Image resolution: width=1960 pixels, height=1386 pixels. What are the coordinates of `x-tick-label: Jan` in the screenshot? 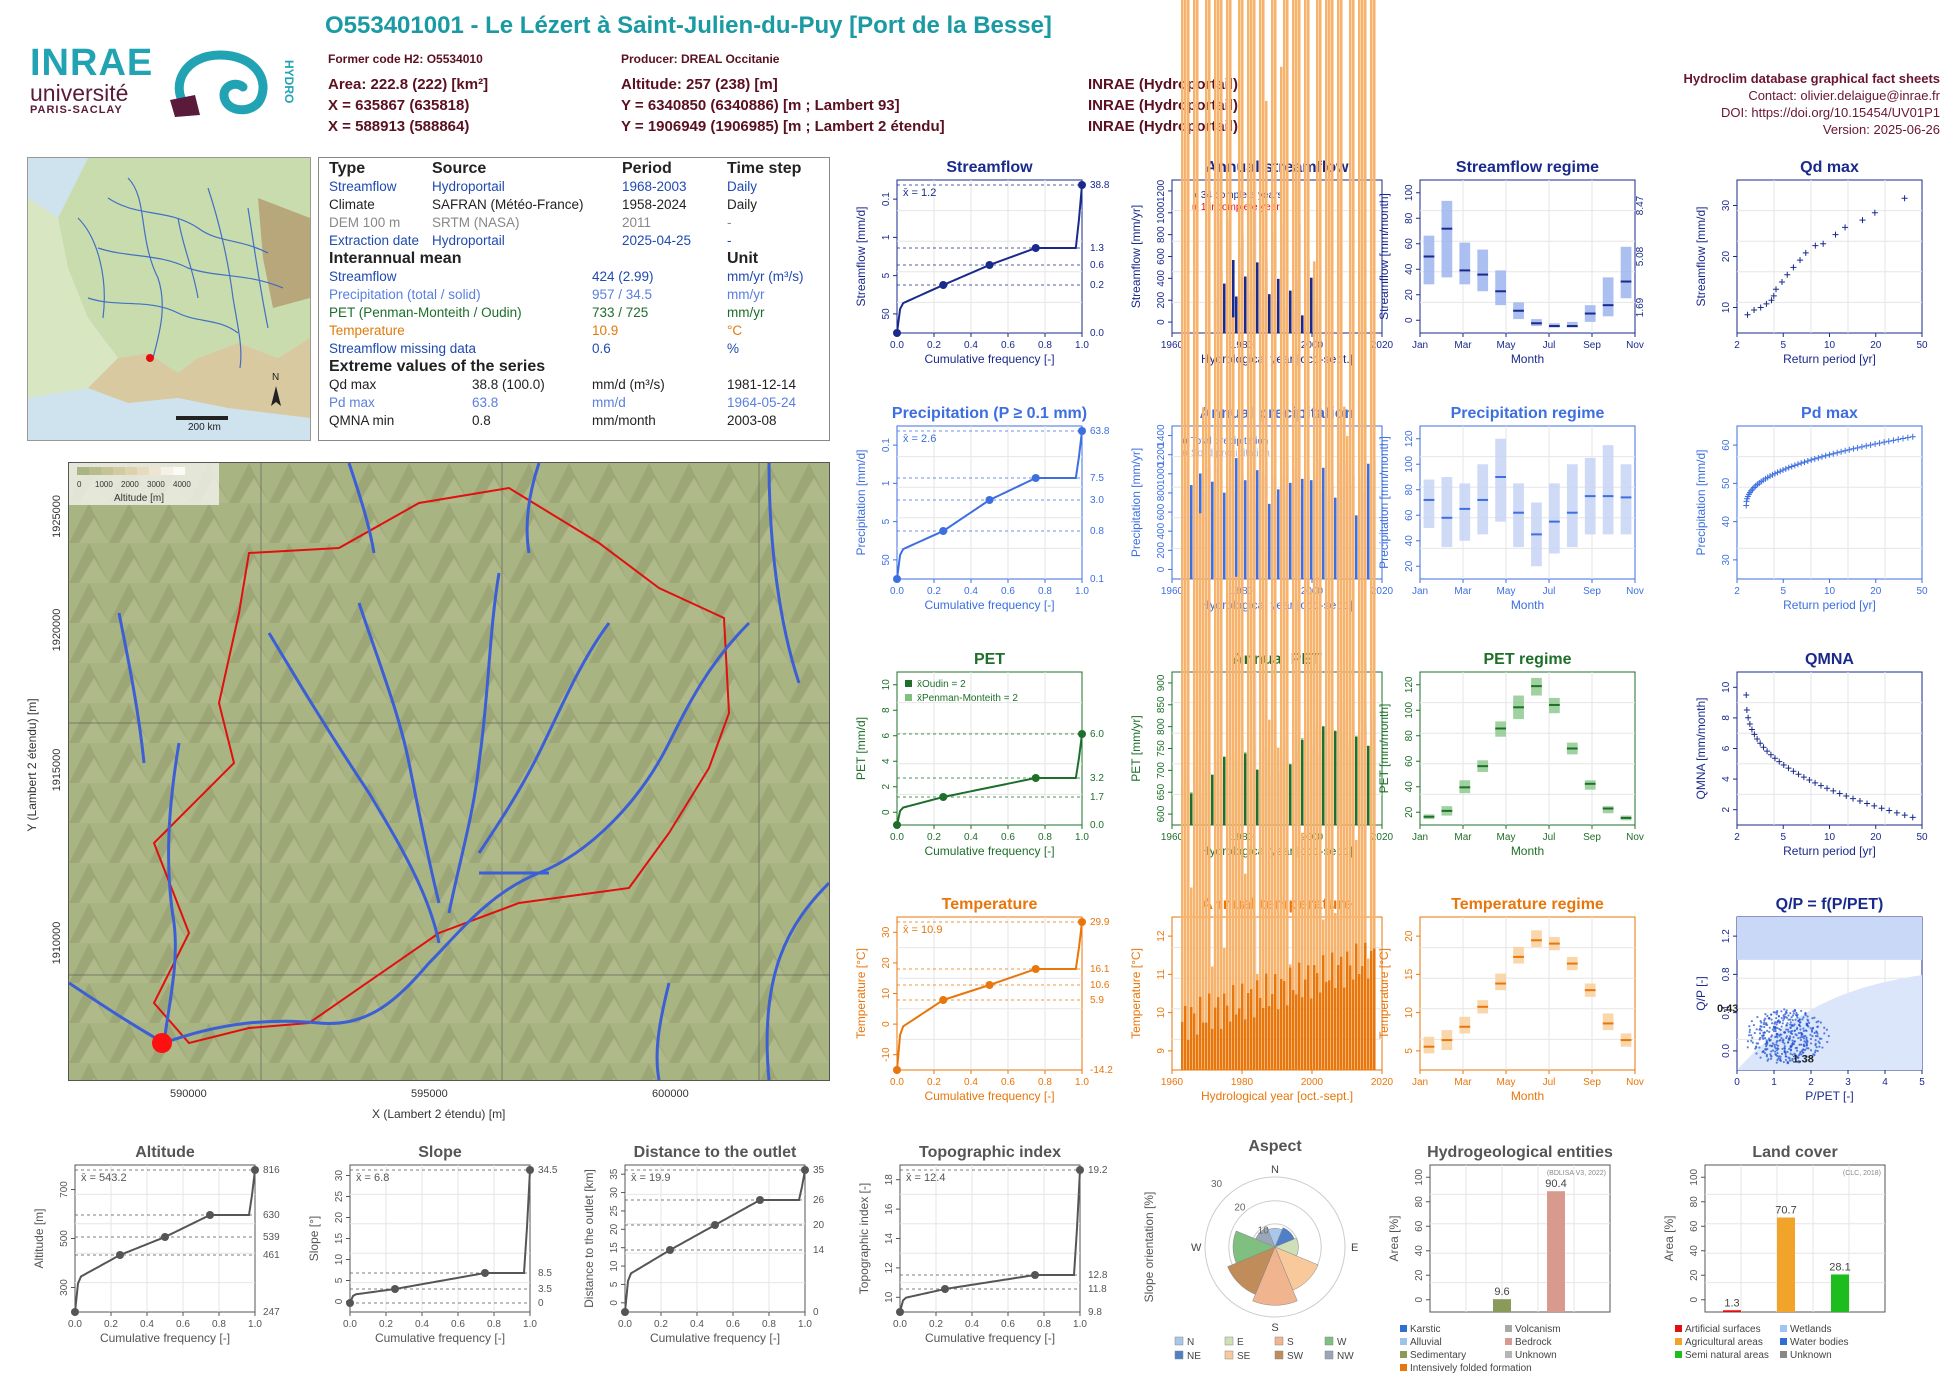 It's located at (1420, 837).